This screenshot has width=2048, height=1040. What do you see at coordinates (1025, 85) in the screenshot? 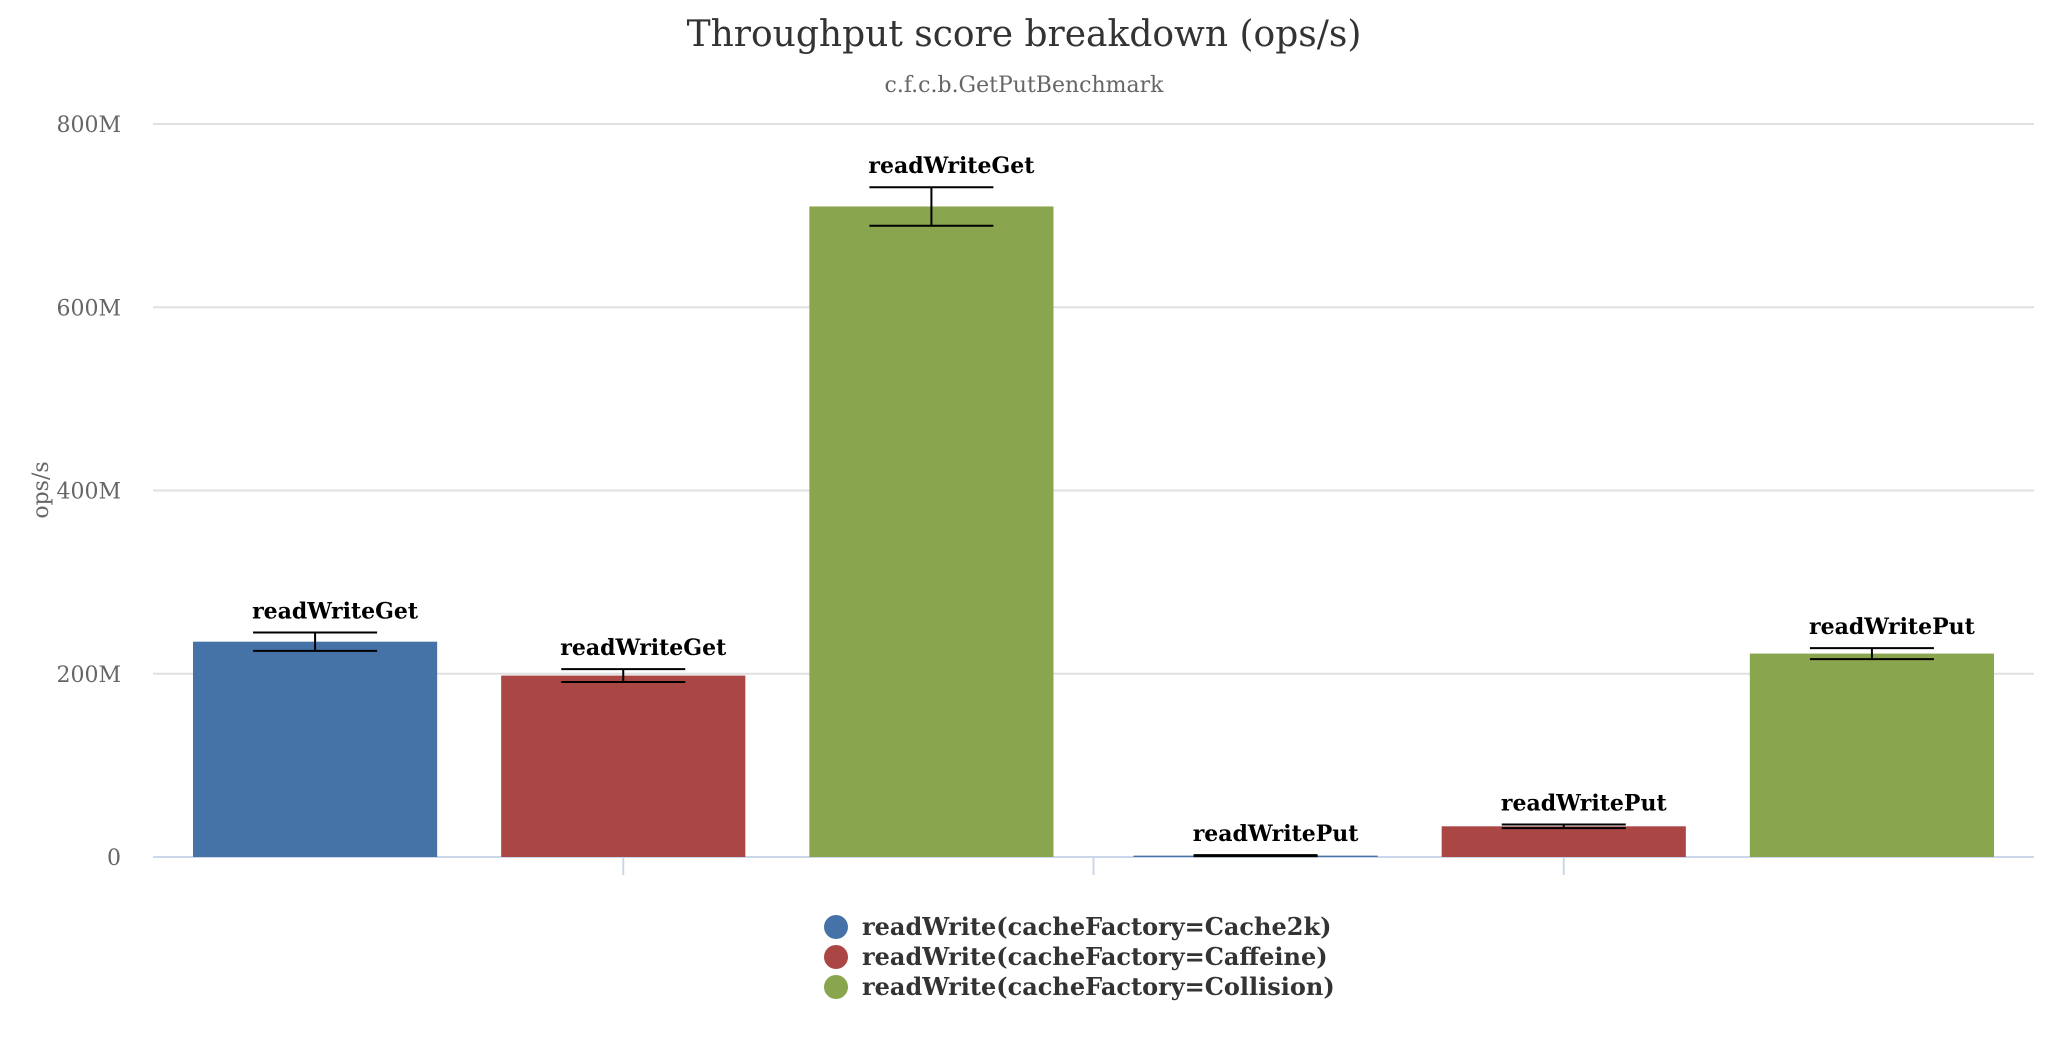
I see `chart-subtitle: c.f.c.b.GetPutBenchmark` at bounding box center [1025, 85].